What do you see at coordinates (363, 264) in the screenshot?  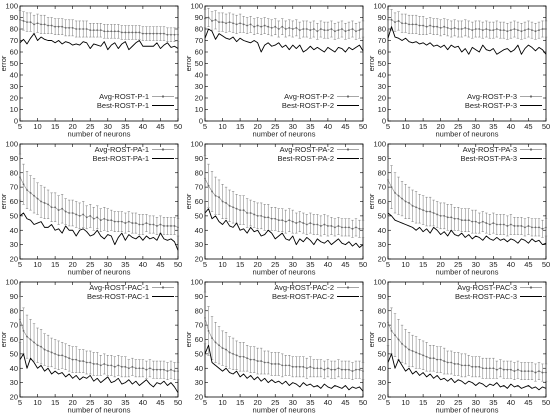 I see `x-tick-label: 50` at bounding box center [363, 264].